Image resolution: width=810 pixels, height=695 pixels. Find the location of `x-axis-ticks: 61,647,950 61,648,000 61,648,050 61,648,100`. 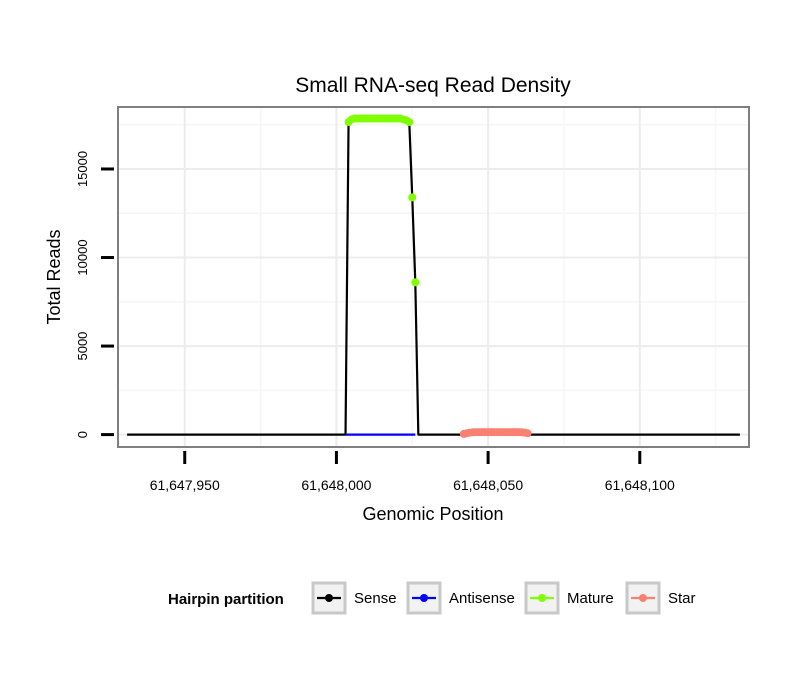

x-axis-ticks: 61,647,950 61,648,000 61,648,050 61,648,100 is located at coordinates (412, 472).